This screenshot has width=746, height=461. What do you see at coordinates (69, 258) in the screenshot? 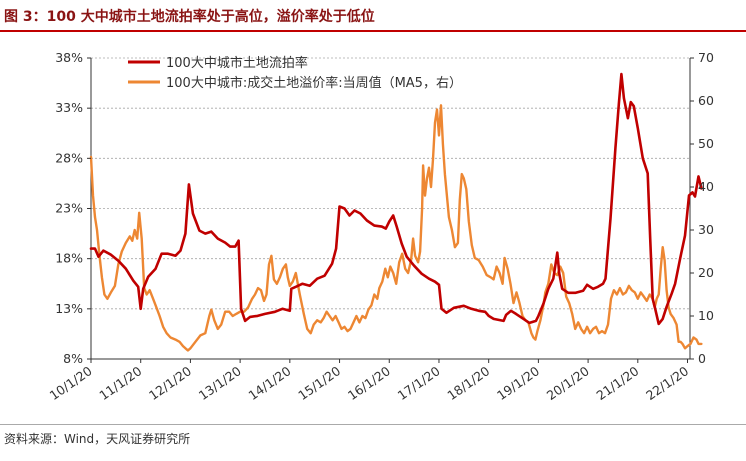
I see `left-tick-label: 18%` at bounding box center [69, 258].